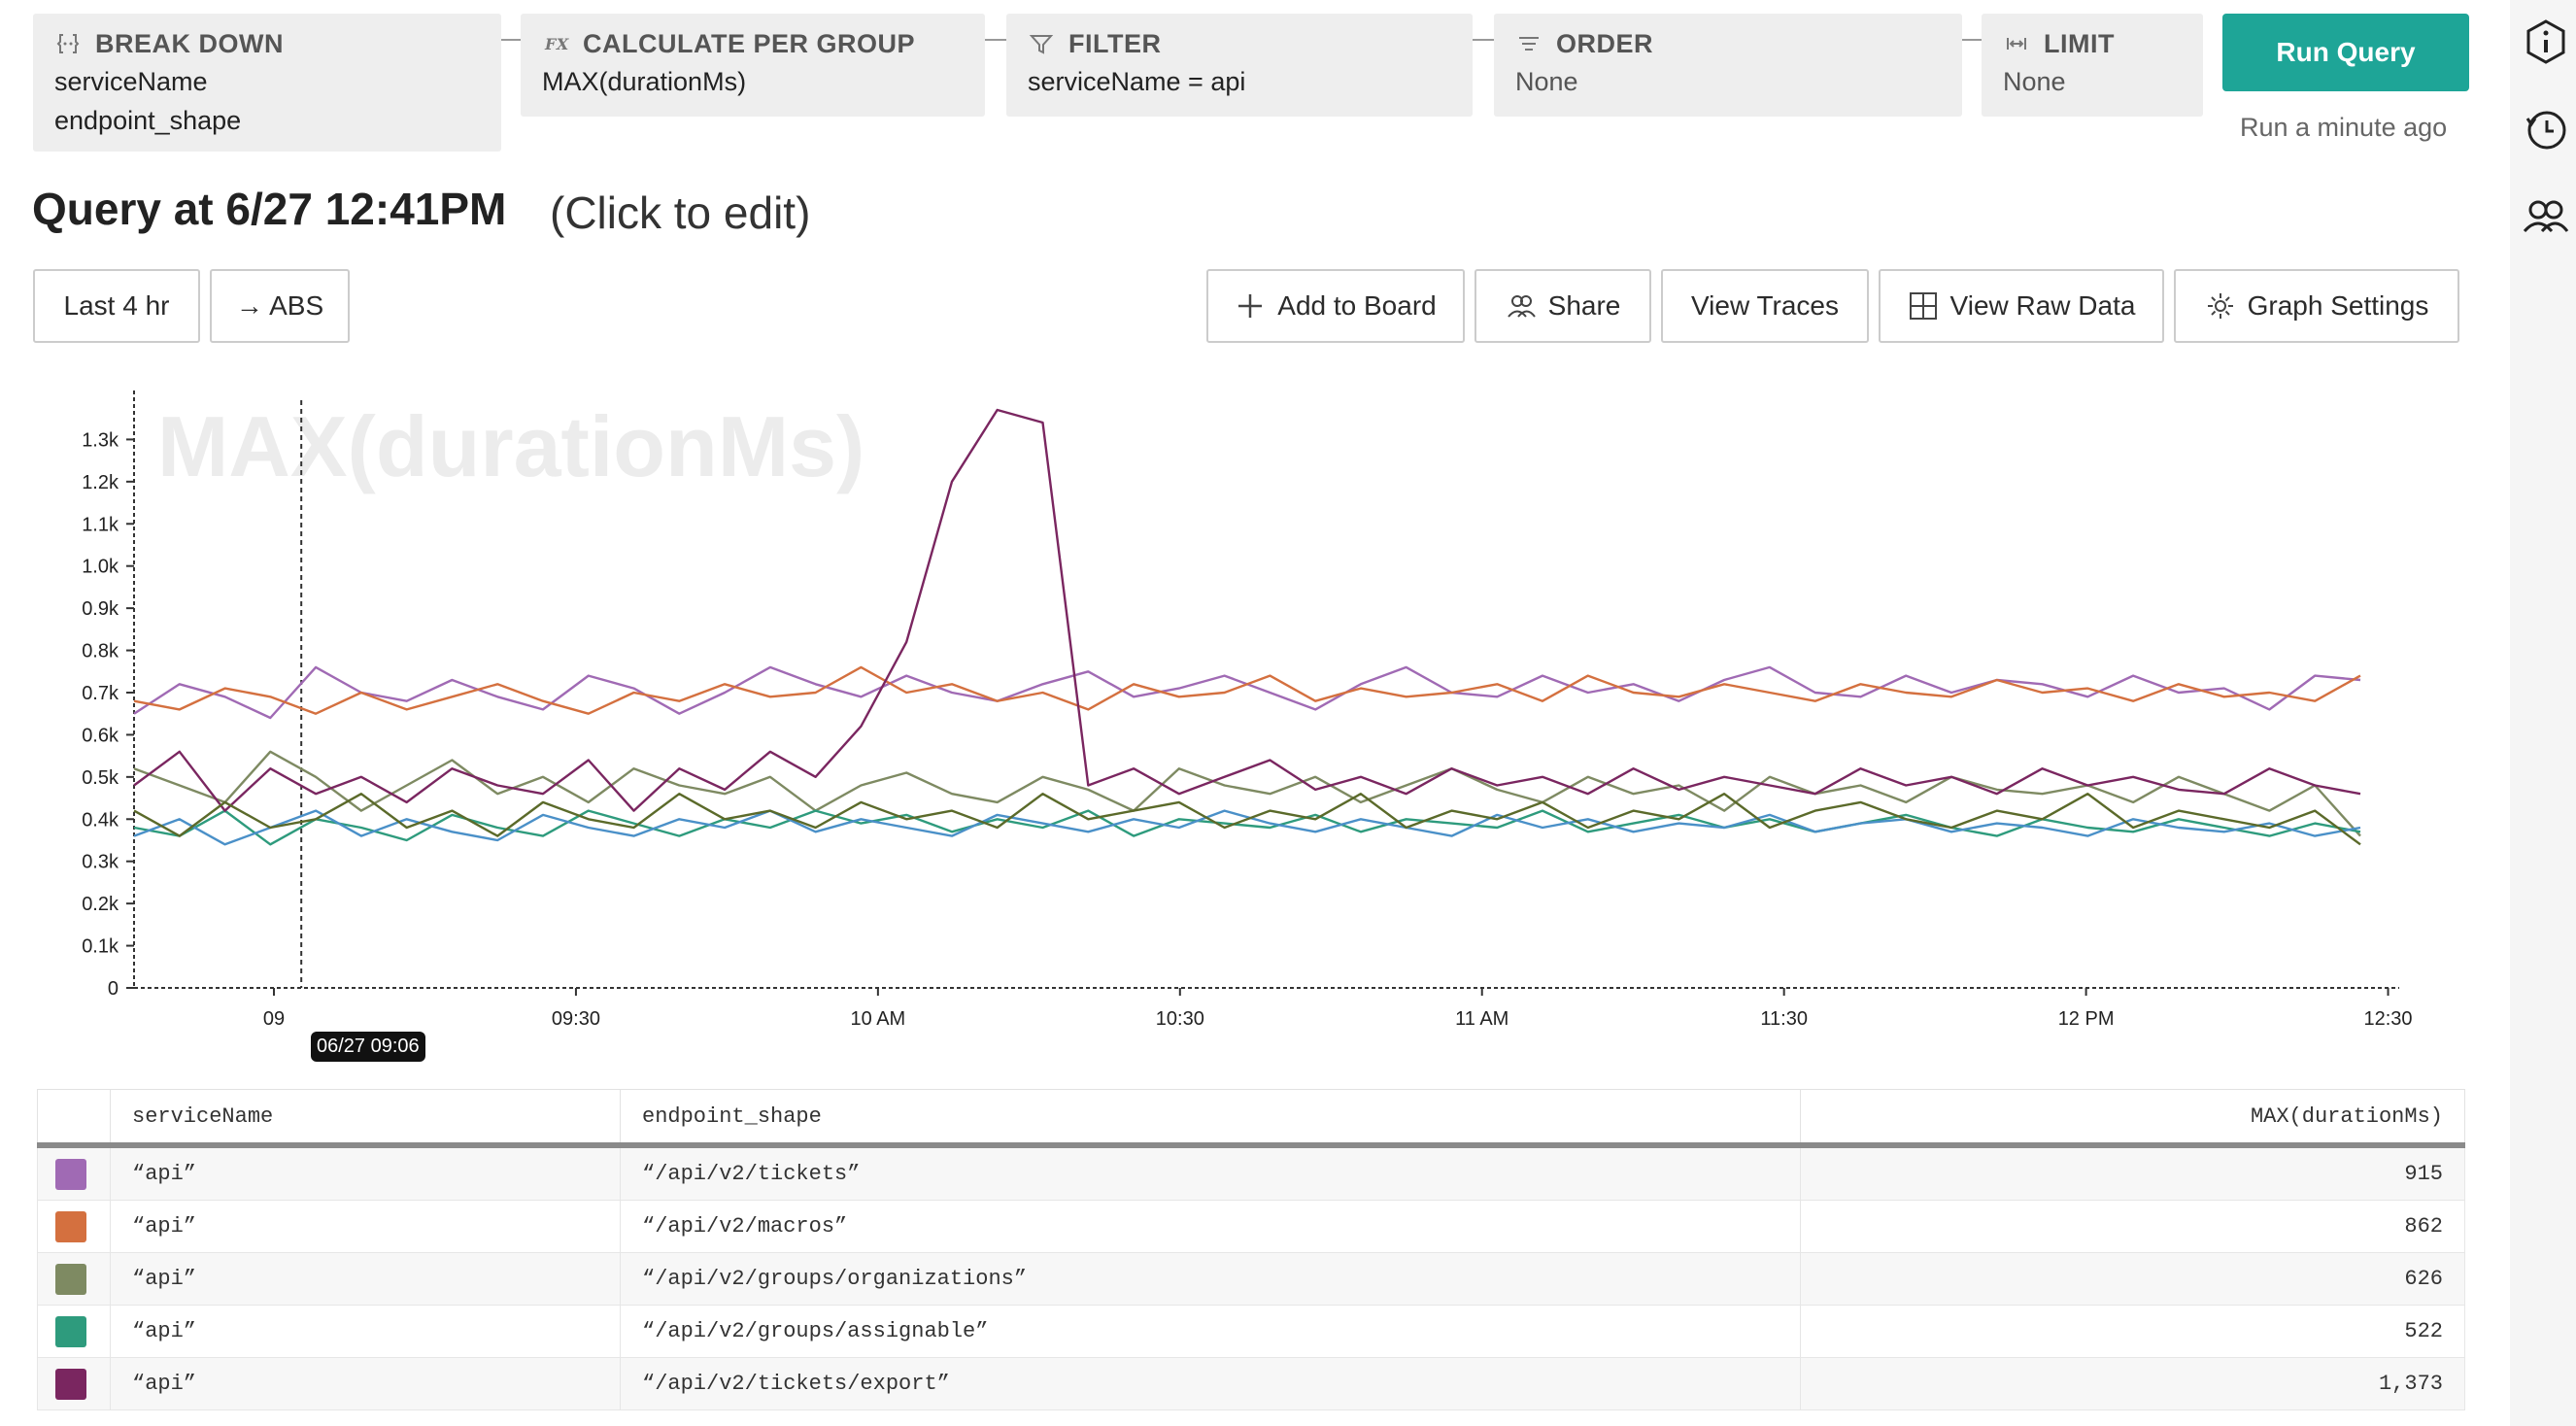 The width and height of the screenshot is (2576, 1426). I want to click on info-icon, so click(2546, 41).